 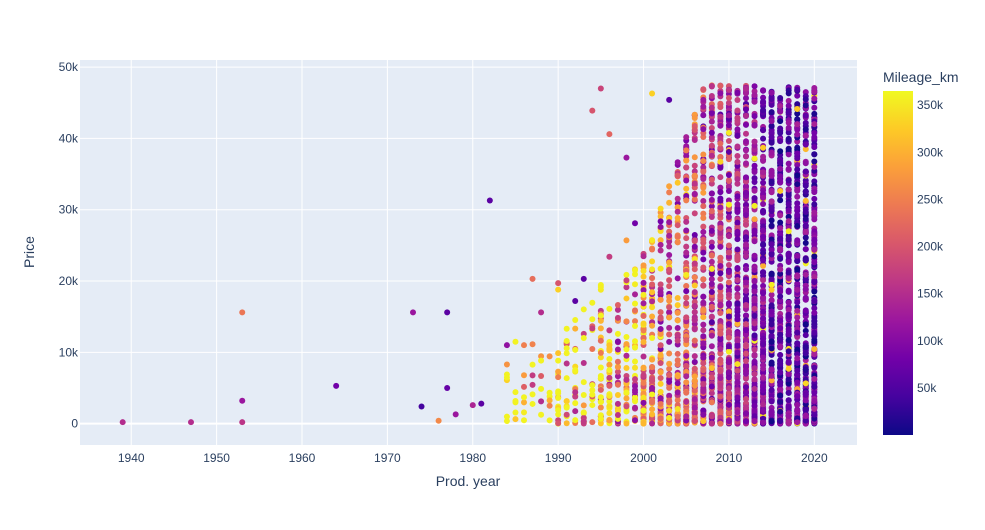 I want to click on colorbar-tick-label: 250k, so click(x=930, y=199).